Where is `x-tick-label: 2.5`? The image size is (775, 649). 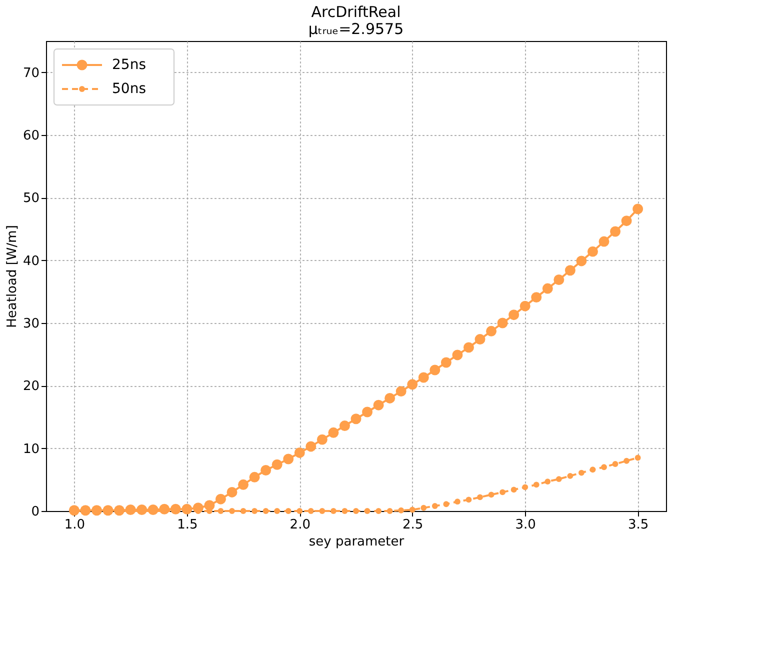 x-tick-label: 2.5 is located at coordinates (413, 525).